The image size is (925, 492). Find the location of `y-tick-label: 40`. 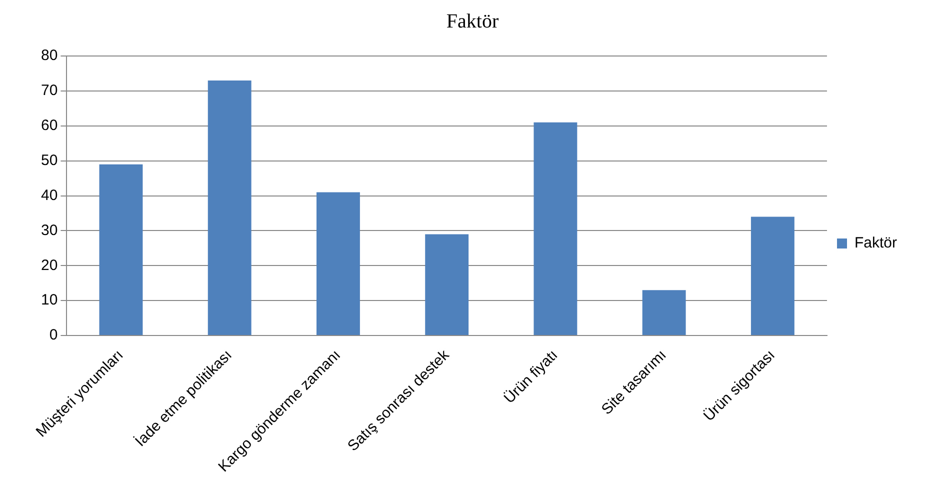

y-tick-label: 40 is located at coordinates (49, 195).